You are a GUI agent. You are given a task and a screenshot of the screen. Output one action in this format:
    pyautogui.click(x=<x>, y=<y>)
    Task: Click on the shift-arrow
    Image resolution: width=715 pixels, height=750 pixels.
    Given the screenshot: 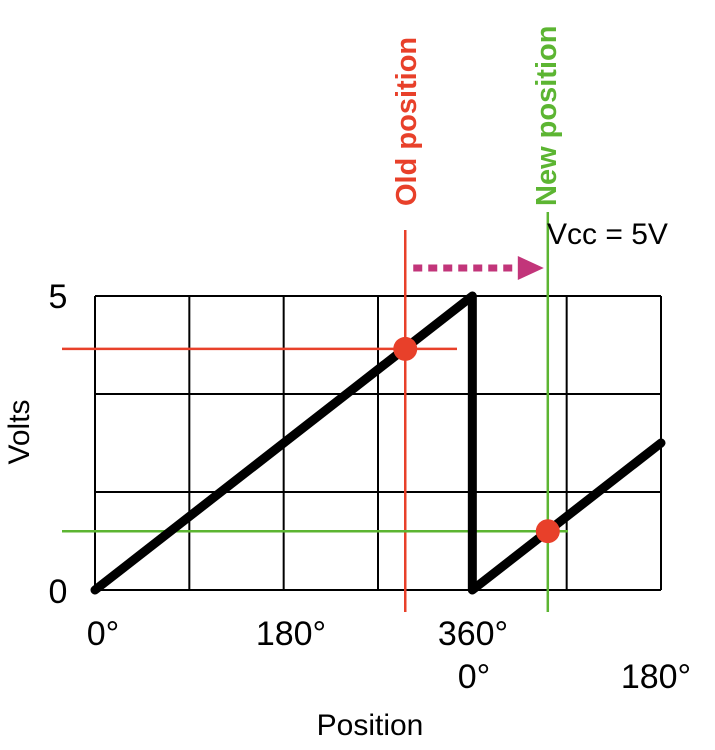 What is the action you would take?
    pyautogui.click(x=478, y=268)
    